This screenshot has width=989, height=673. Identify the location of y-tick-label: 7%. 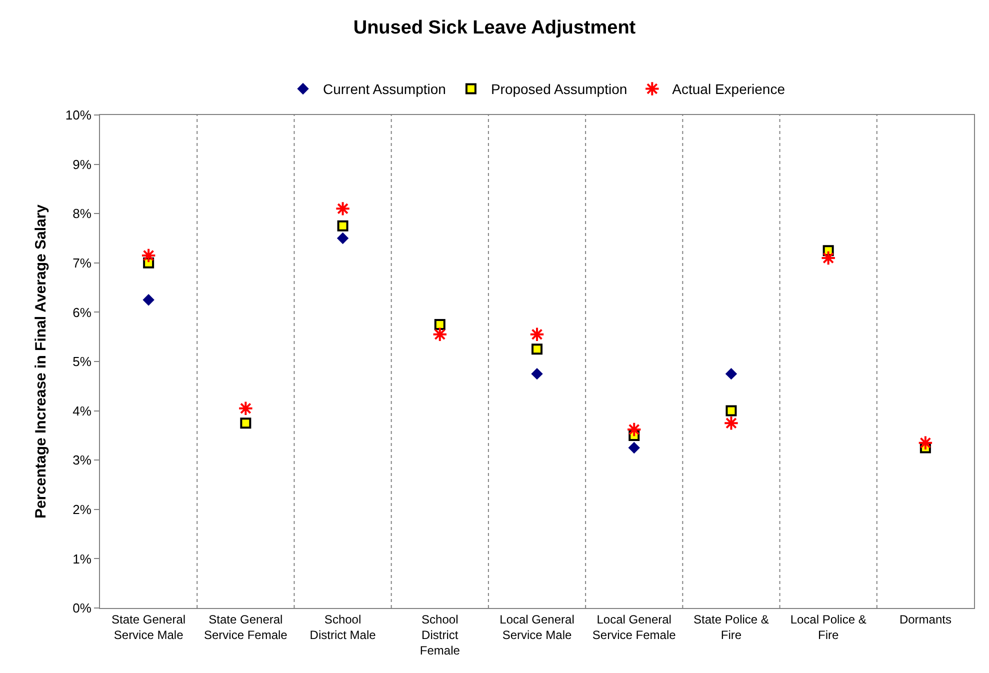
(82, 262).